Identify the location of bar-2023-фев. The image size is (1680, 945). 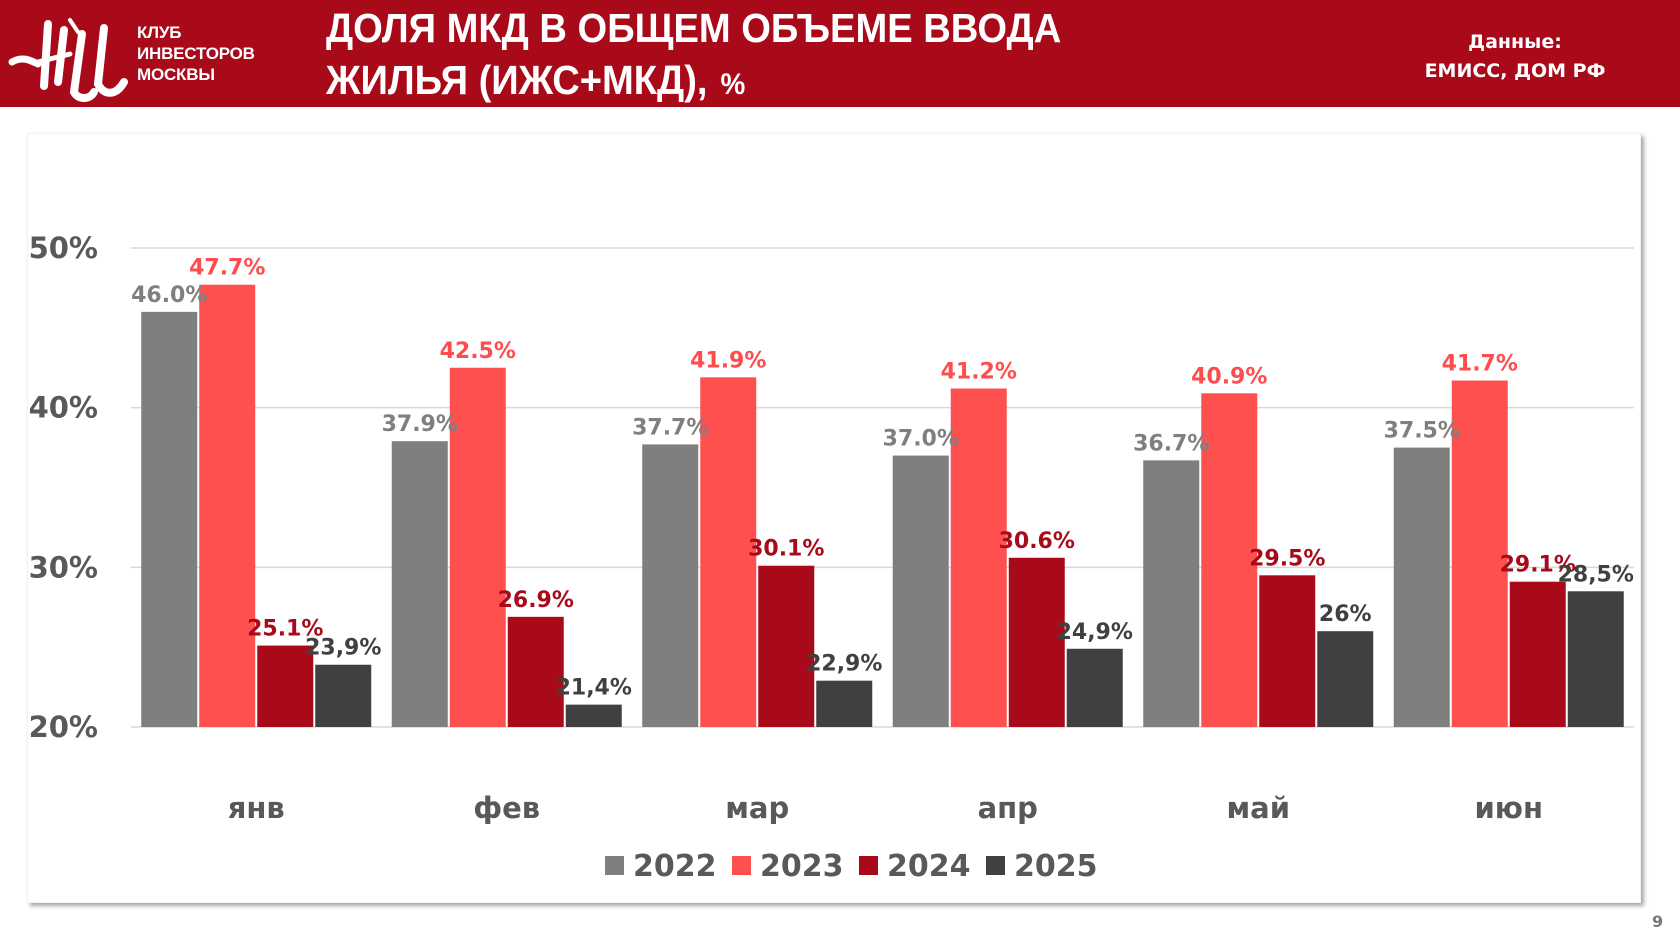
(477, 547).